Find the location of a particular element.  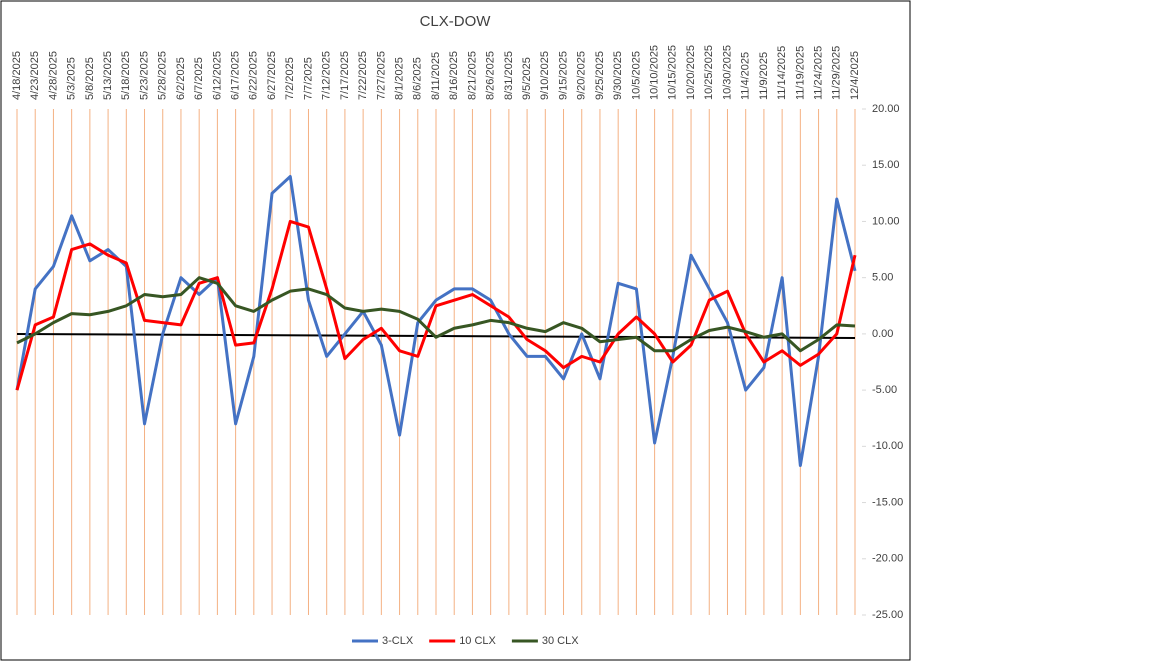

y-tick-label: -10.00 is located at coordinates (887, 446).